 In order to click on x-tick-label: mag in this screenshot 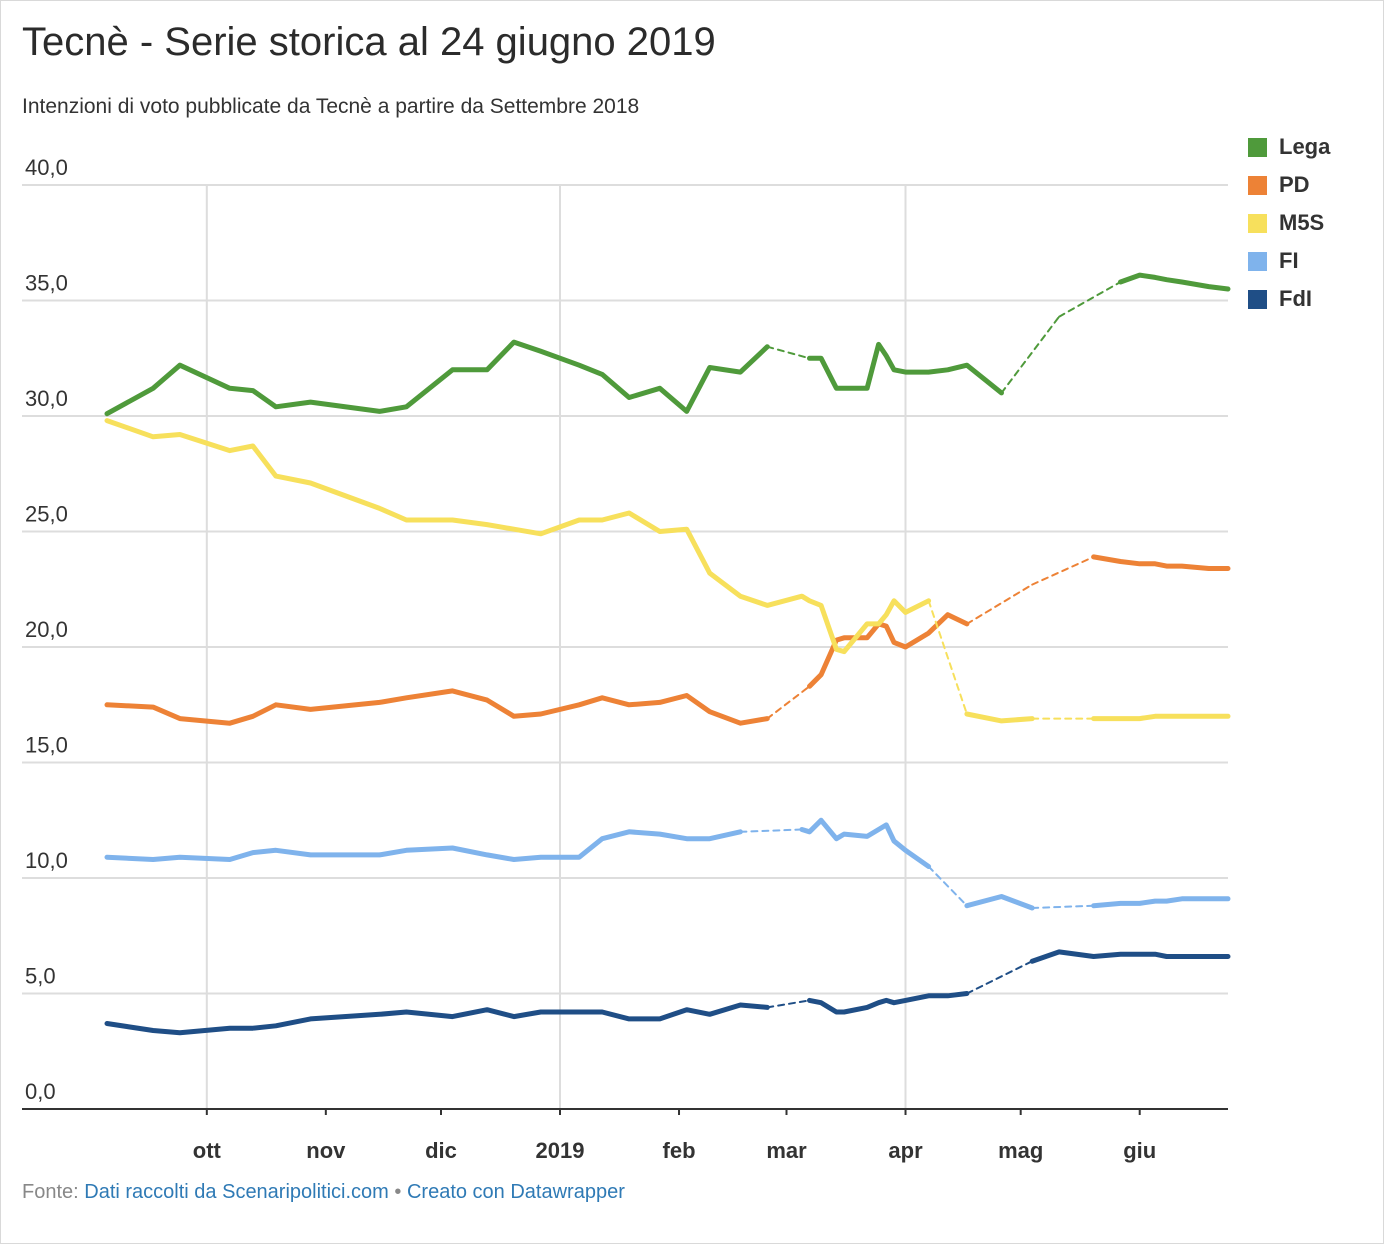, I will do `click(1020, 1150)`.